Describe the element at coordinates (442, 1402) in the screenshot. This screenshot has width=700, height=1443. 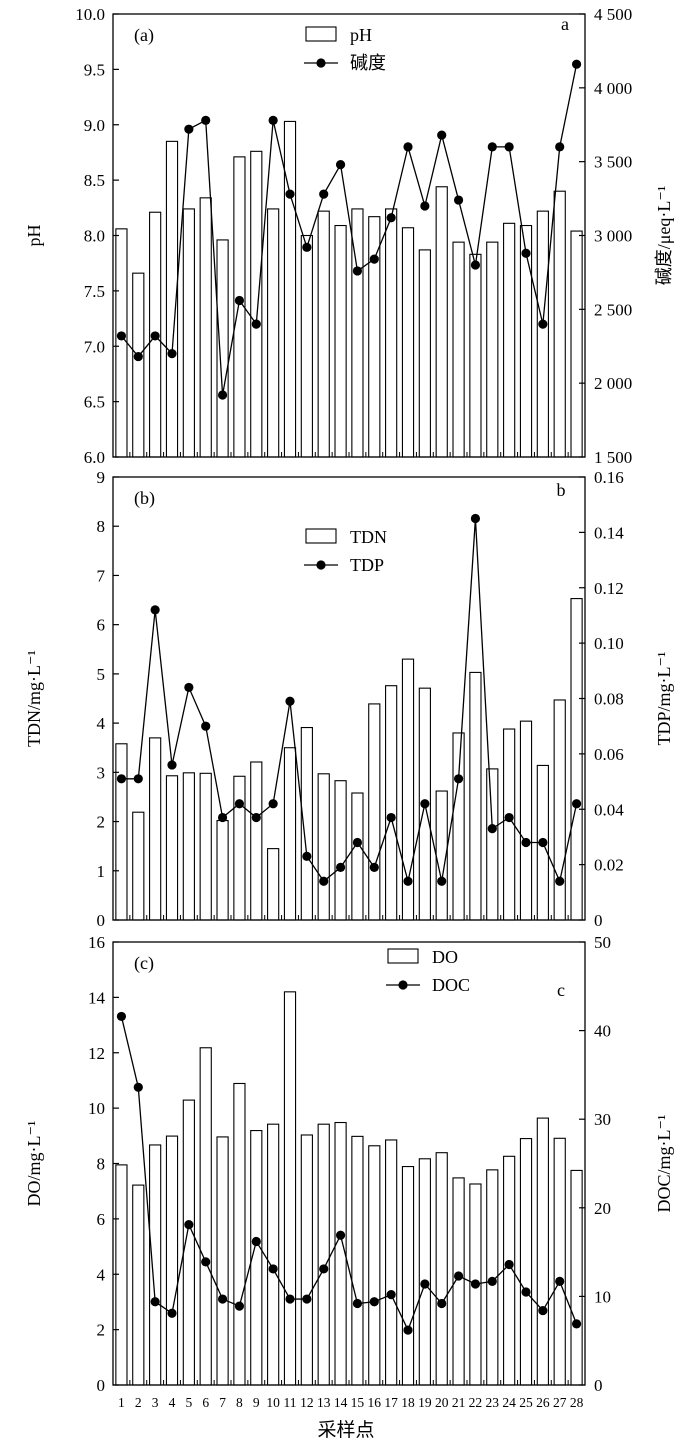
I see `x-tick-label: 20` at that location.